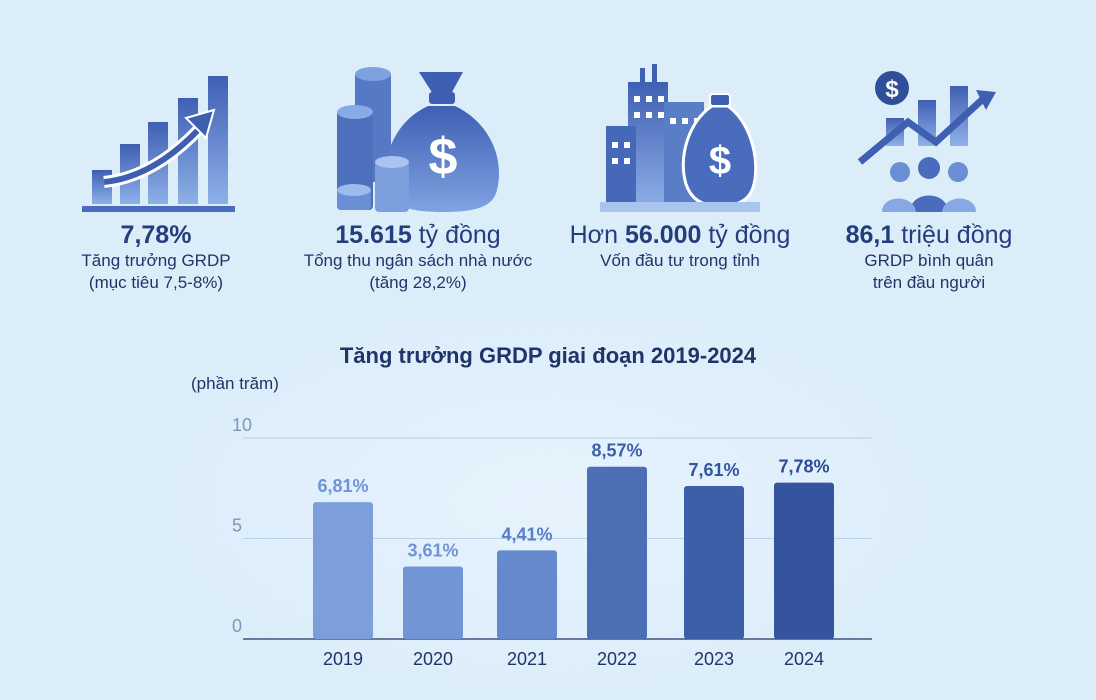 This screenshot has height=700, width=1096. I want to click on income-per-capita-icon: $, so click(926, 141).